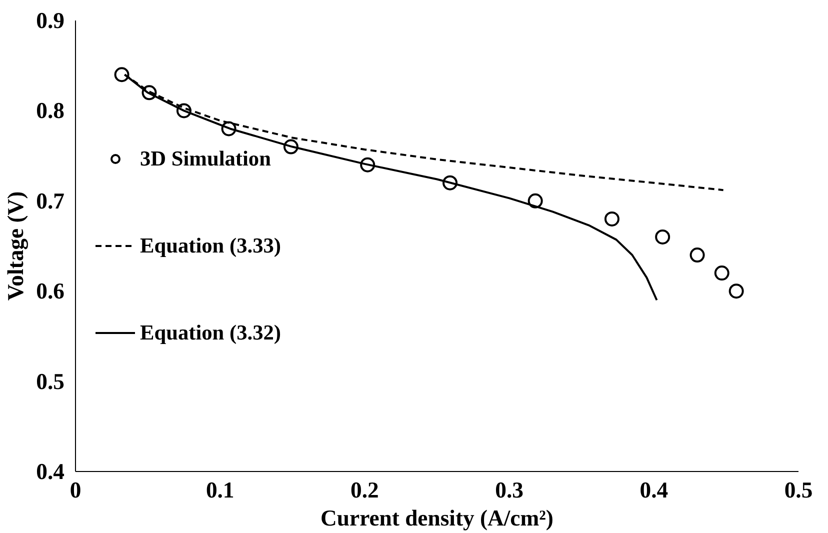  Describe the element at coordinates (509, 490) in the screenshot. I see `x-tick-label: 0.3` at that location.